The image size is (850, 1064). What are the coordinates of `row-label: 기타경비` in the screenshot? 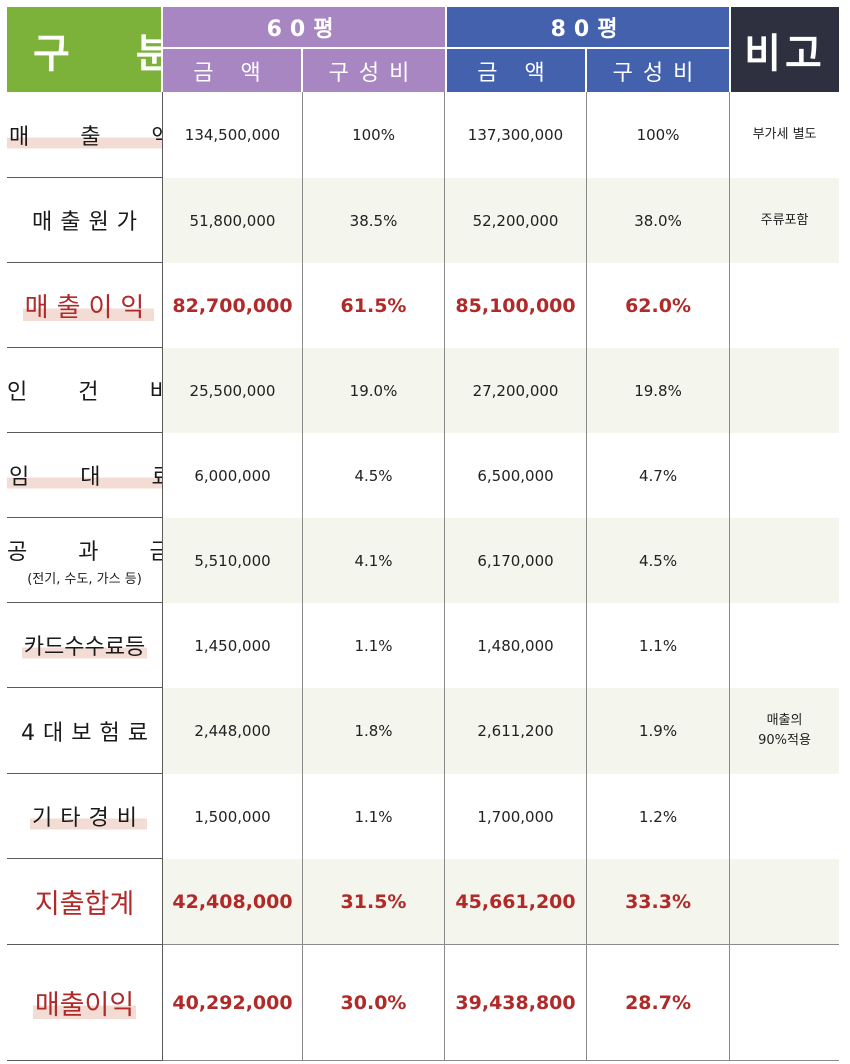 It's located at (85, 816).